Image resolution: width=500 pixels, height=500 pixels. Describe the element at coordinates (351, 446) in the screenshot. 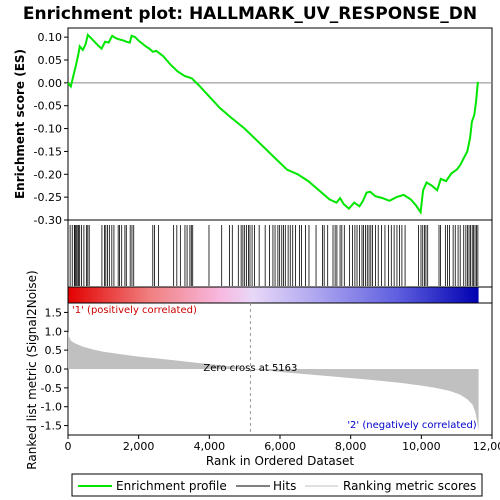

I see `x-tick-label: 8,000` at that location.